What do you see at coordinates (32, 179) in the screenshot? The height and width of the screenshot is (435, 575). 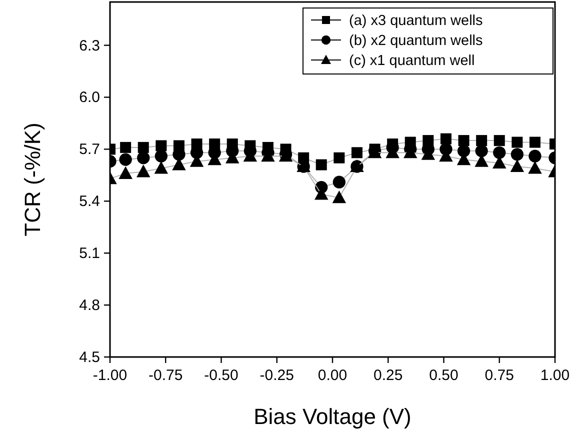 I see `y-axis-title: TCR (-%/K)` at bounding box center [32, 179].